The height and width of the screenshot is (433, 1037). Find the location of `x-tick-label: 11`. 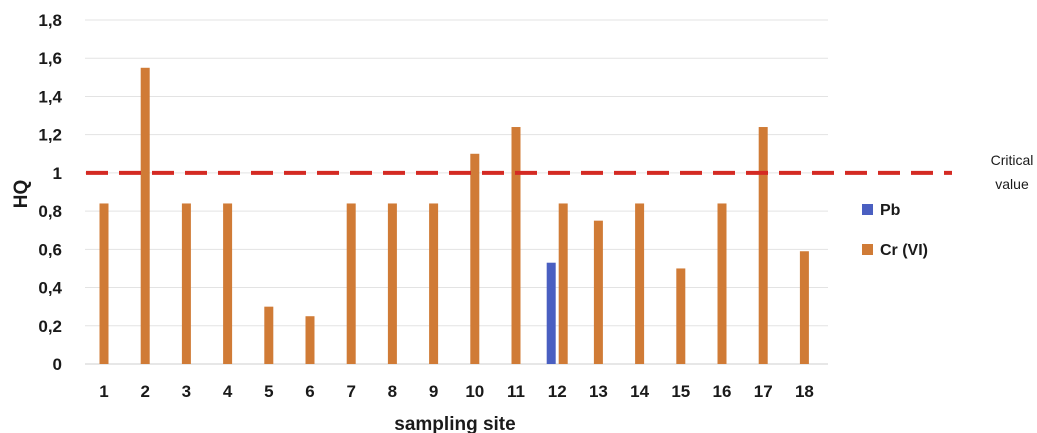

x-tick-label: 11 is located at coordinates (516, 391).